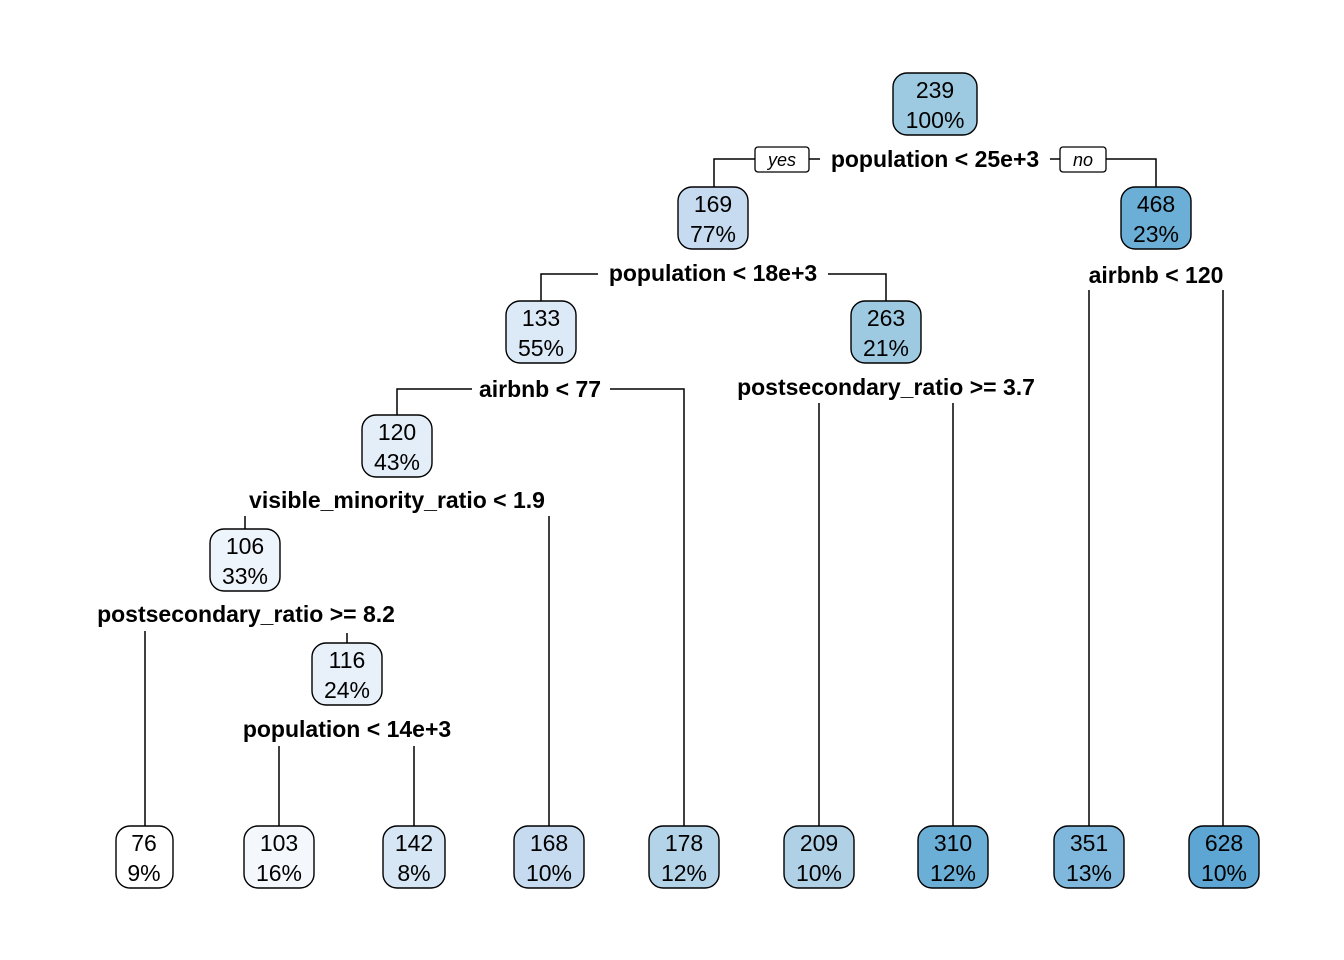 The height and width of the screenshot is (960, 1344). I want to click on leaf-l9-box, so click(684, 857).